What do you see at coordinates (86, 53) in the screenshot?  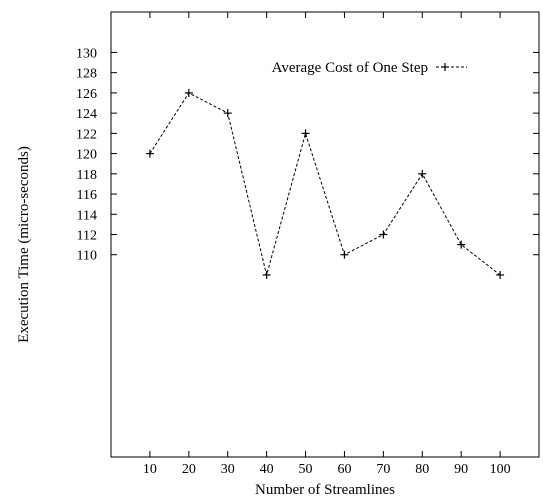 I see `y-tick-label: 130` at bounding box center [86, 53].